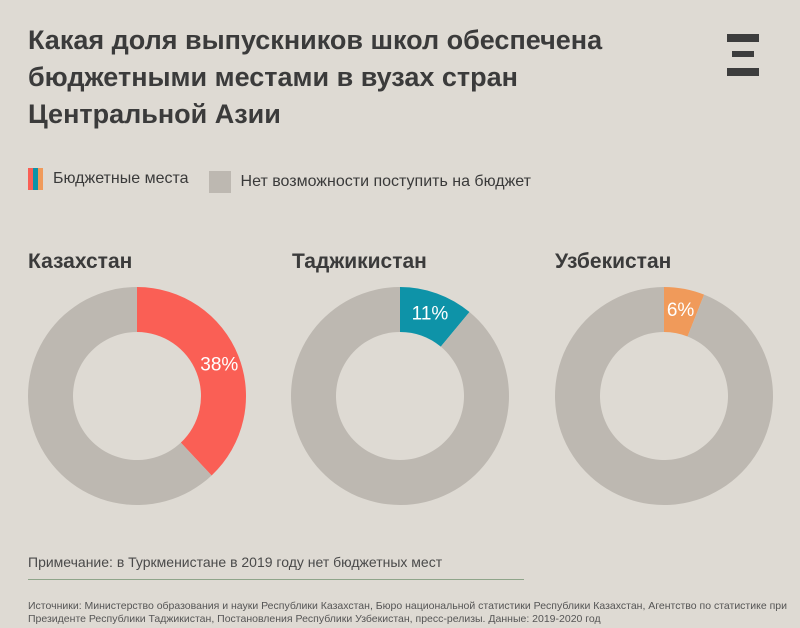 The width and height of the screenshot is (800, 628). Describe the element at coordinates (385, 181) in the screenshot. I see `legend-label: Нет возможности поступить на бюджет` at that location.